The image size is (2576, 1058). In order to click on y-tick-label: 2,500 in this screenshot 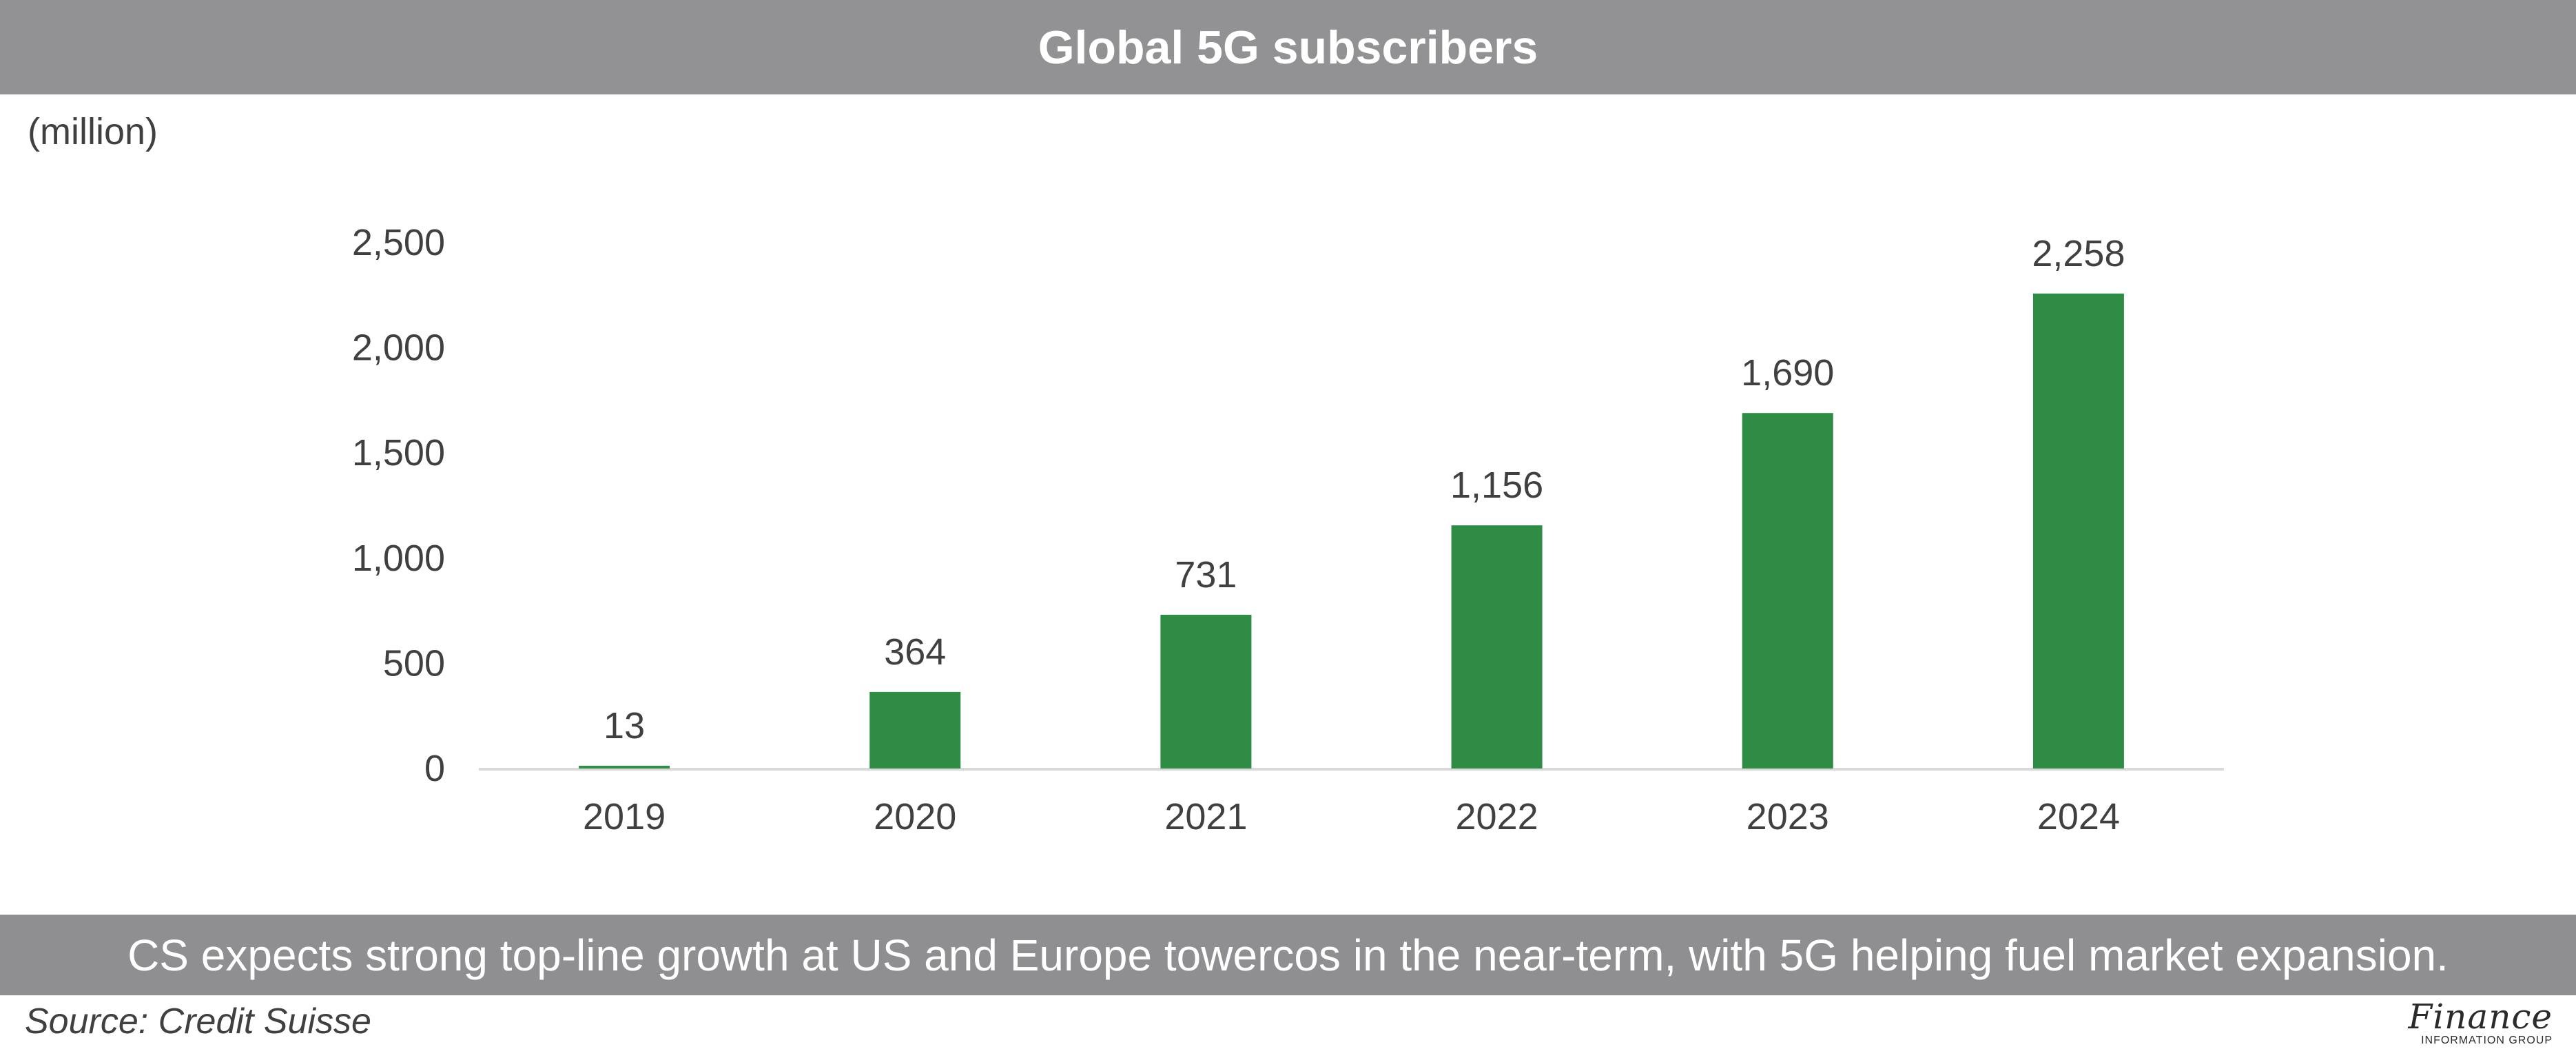, I will do `click(398, 242)`.